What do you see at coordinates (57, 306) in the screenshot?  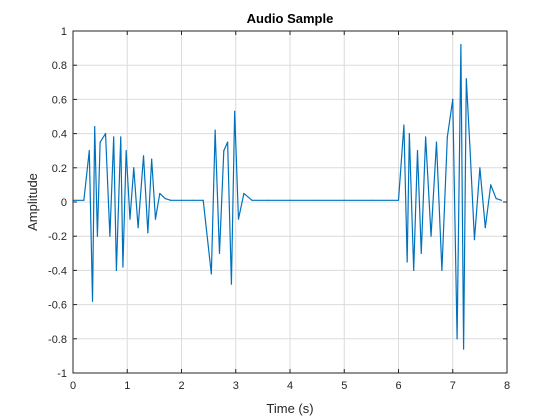 I see `y-tick-label: -0.6` at bounding box center [57, 306].